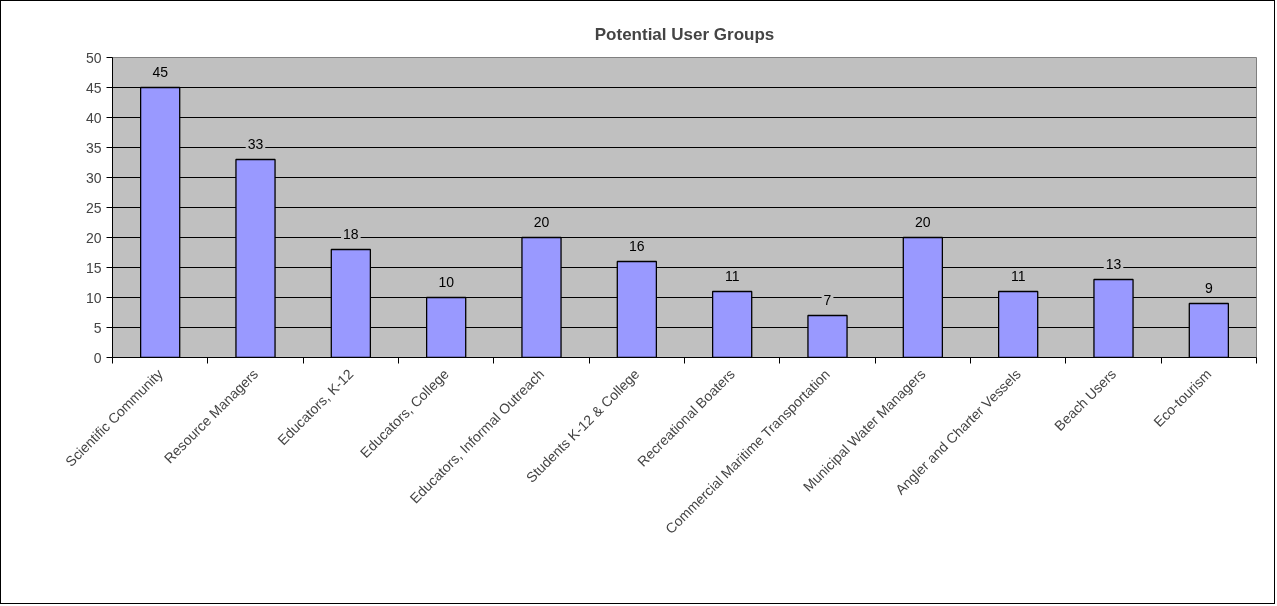 The height and width of the screenshot is (606, 1277). I want to click on data-label: 16, so click(637, 245).